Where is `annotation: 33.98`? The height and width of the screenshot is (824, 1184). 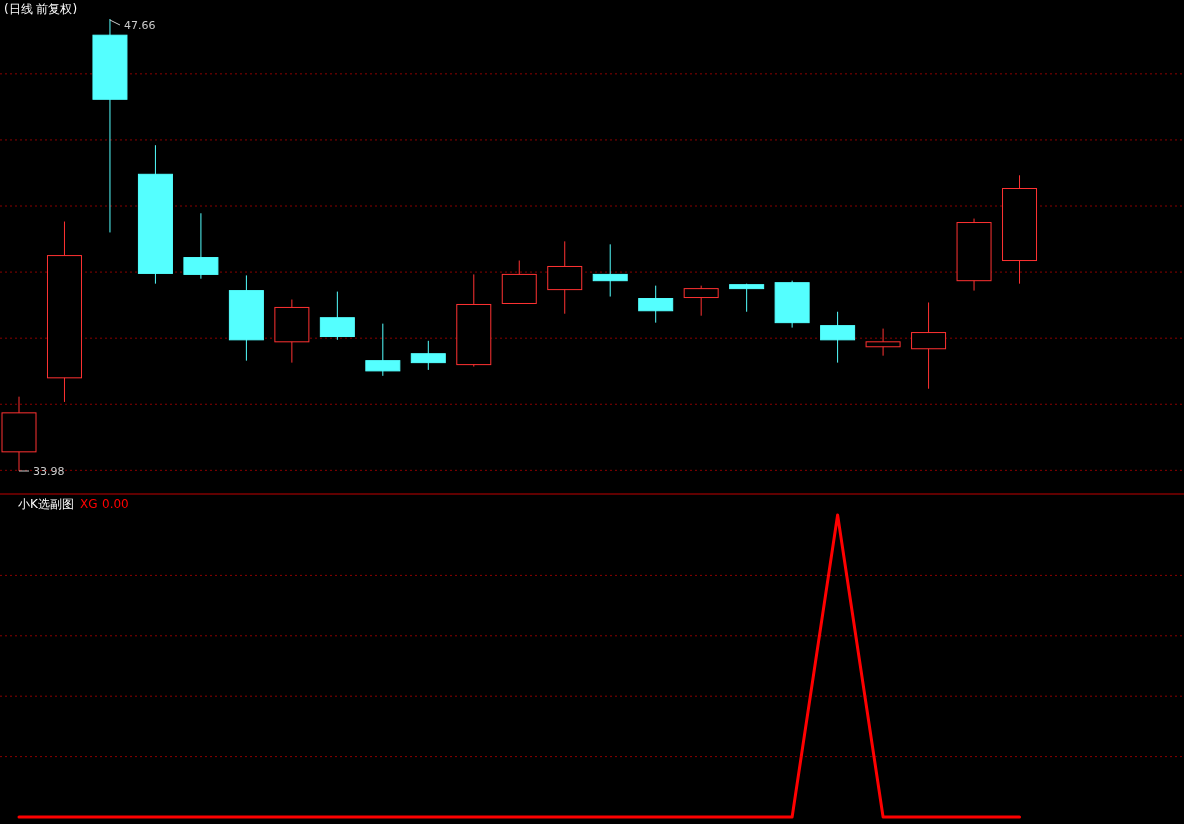 annotation: 33.98 is located at coordinates (49, 471).